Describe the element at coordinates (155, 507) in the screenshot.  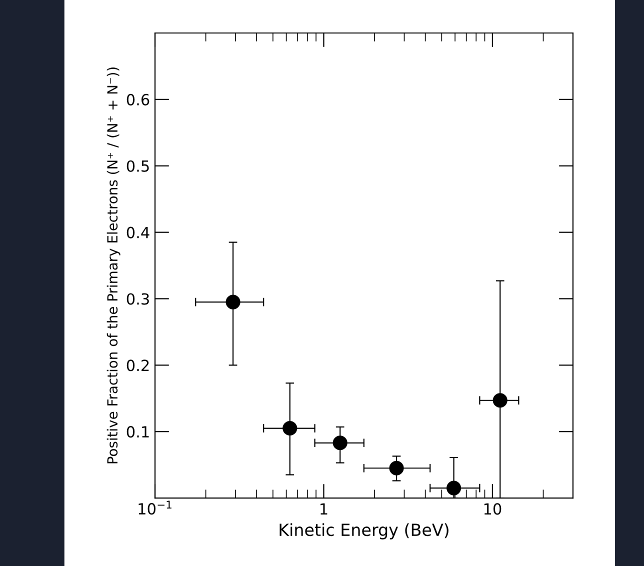
I see `x-tick-label: 10$^{−1}$` at that location.